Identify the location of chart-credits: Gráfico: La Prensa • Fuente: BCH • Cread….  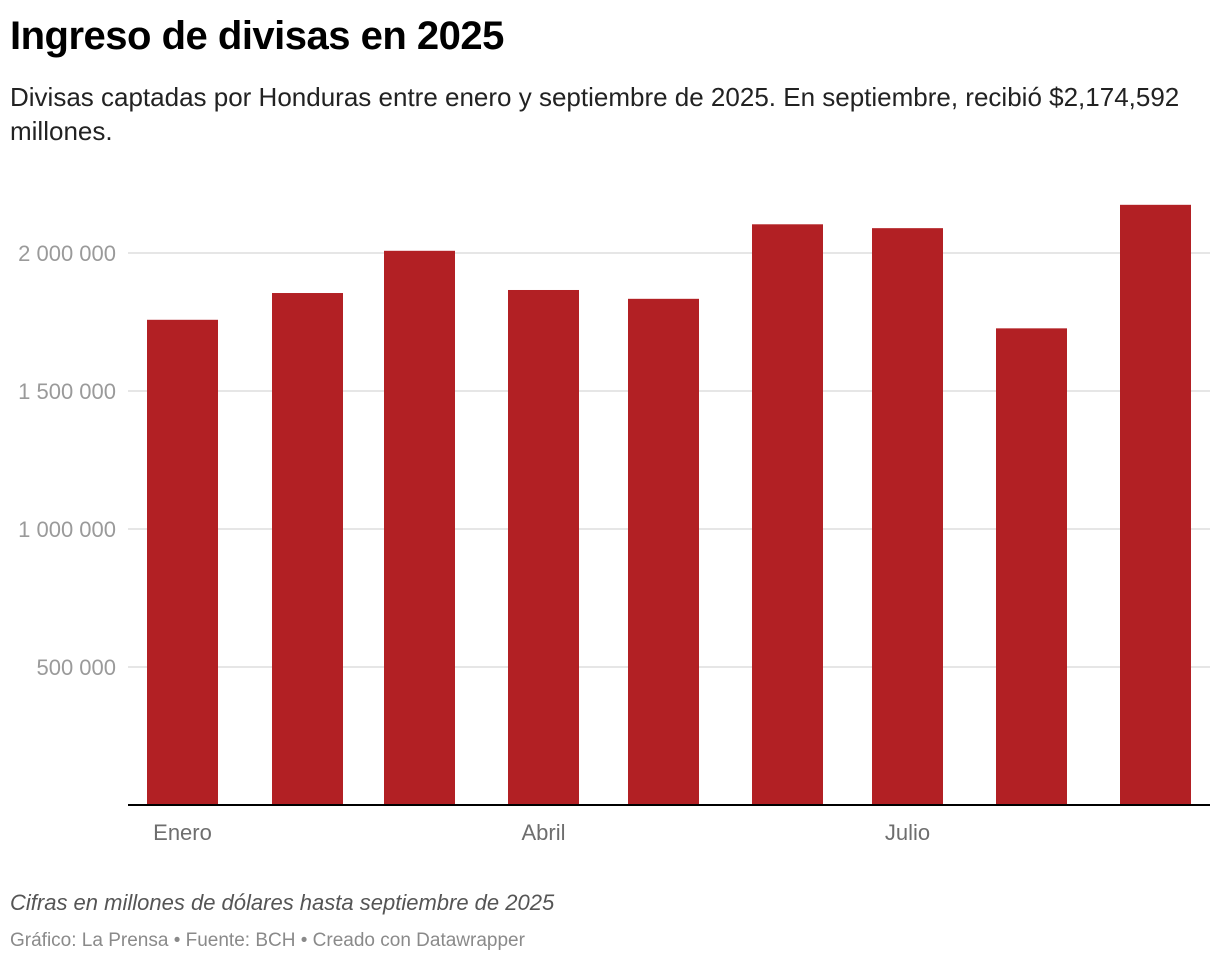
(267, 940).